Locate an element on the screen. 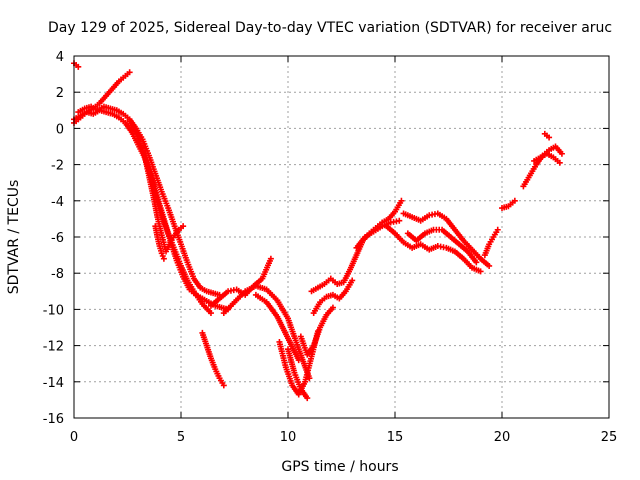 This screenshot has width=640, height=480. y-tick-label: -2 is located at coordinates (57, 166).